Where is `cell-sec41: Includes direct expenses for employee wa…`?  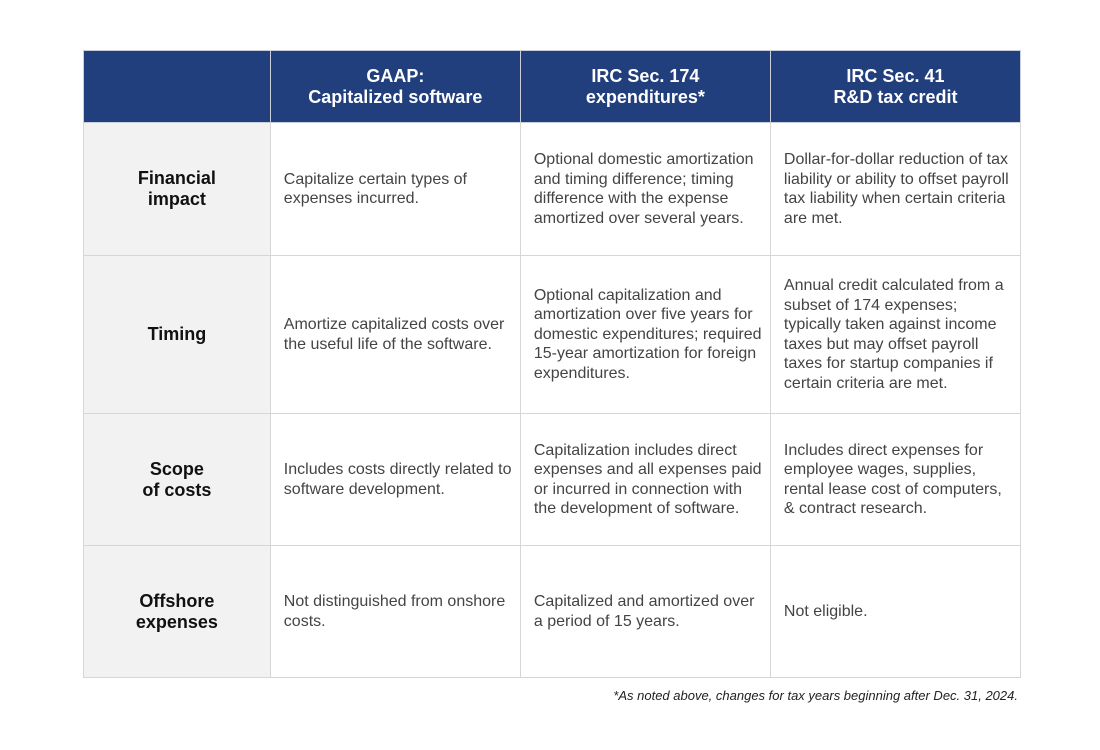
cell-sec41: Includes direct expenses for employee wa… is located at coordinates (895, 479).